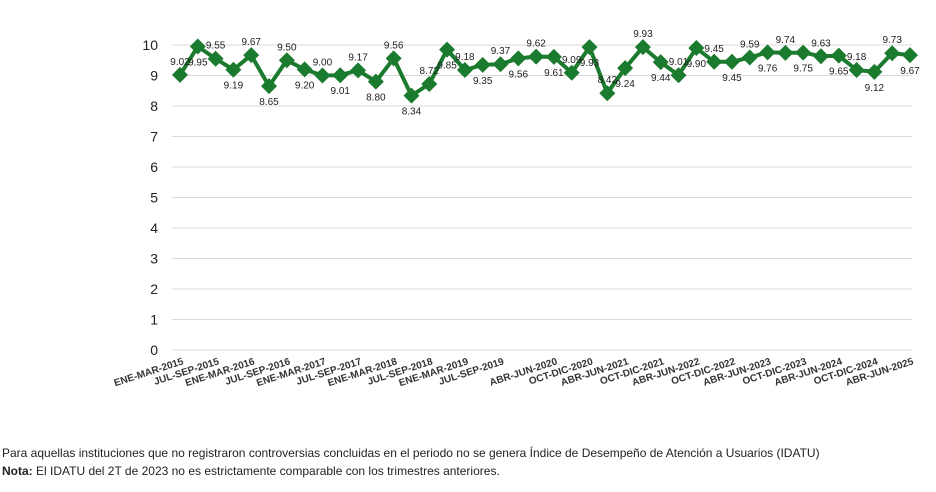 The height and width of the screenshot is (492, 936). Describe the element at coordinates (661, 78) in the screenshot. I see `data-label: 9.44` at that location.